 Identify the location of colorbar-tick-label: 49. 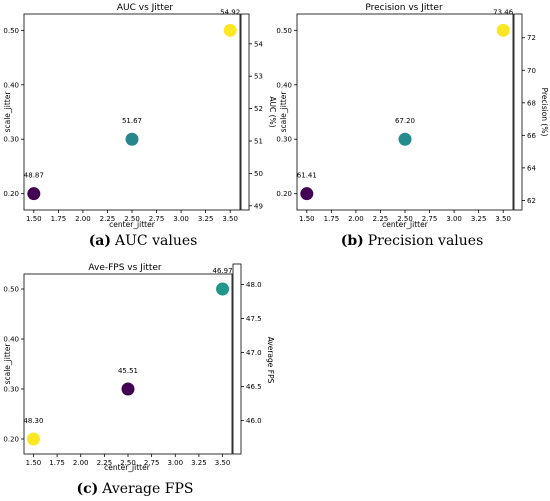
(258, 206).